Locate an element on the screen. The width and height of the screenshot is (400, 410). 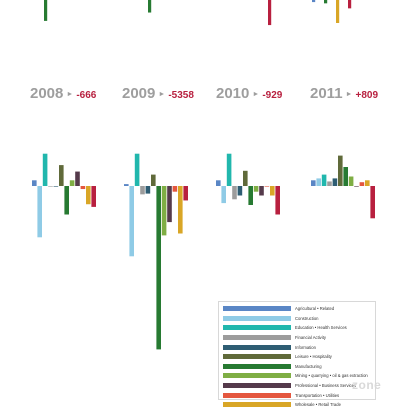
legend-item: Information is located at coordinates (297, 347).